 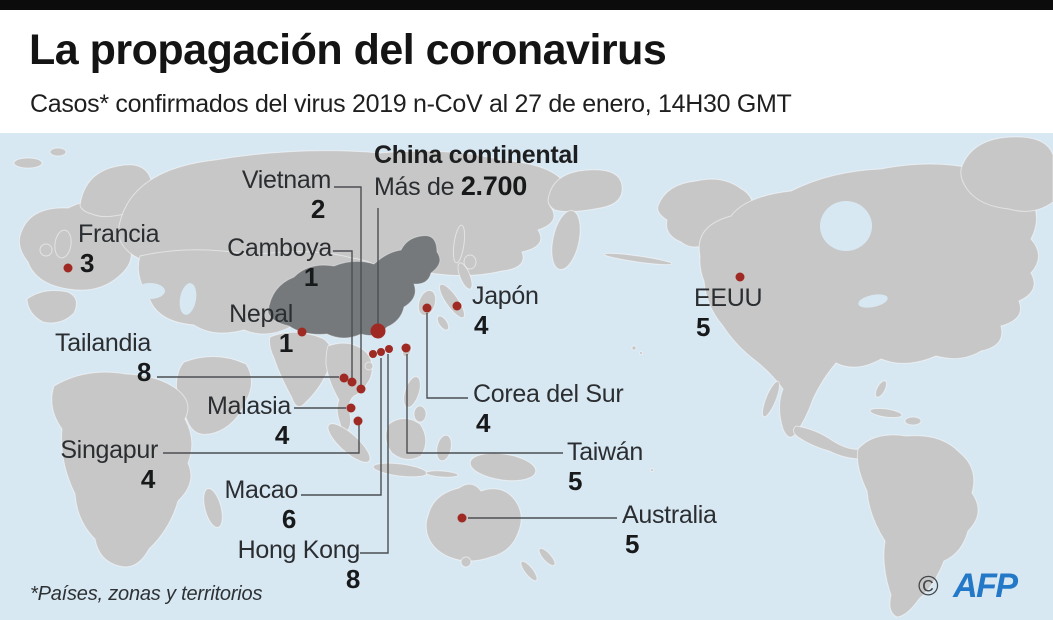 I want to click on dot-japon, so click(x=457, y=306).